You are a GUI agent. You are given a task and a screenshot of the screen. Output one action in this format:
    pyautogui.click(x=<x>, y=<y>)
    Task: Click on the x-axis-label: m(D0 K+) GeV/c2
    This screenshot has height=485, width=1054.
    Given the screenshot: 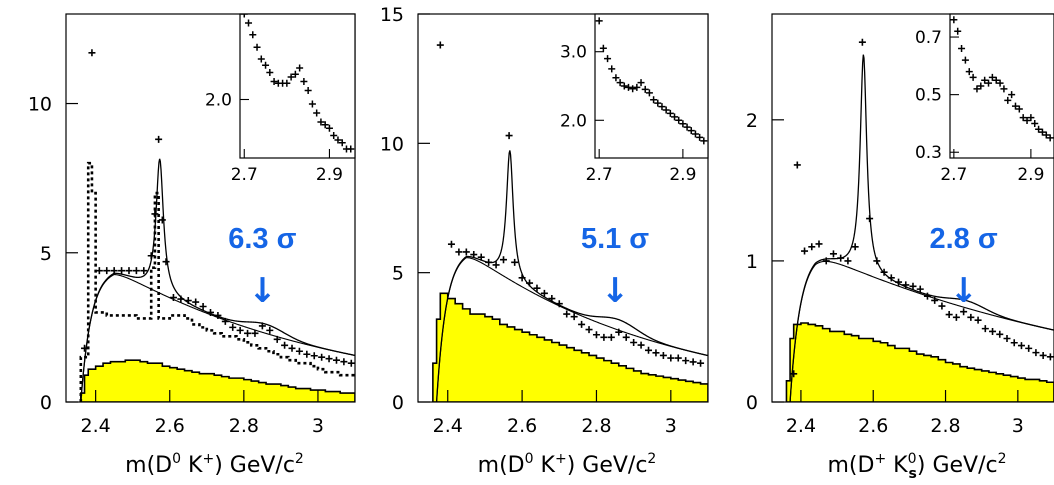 What is the action you would take?
    pyautogui.click(x=567, y=464)
    